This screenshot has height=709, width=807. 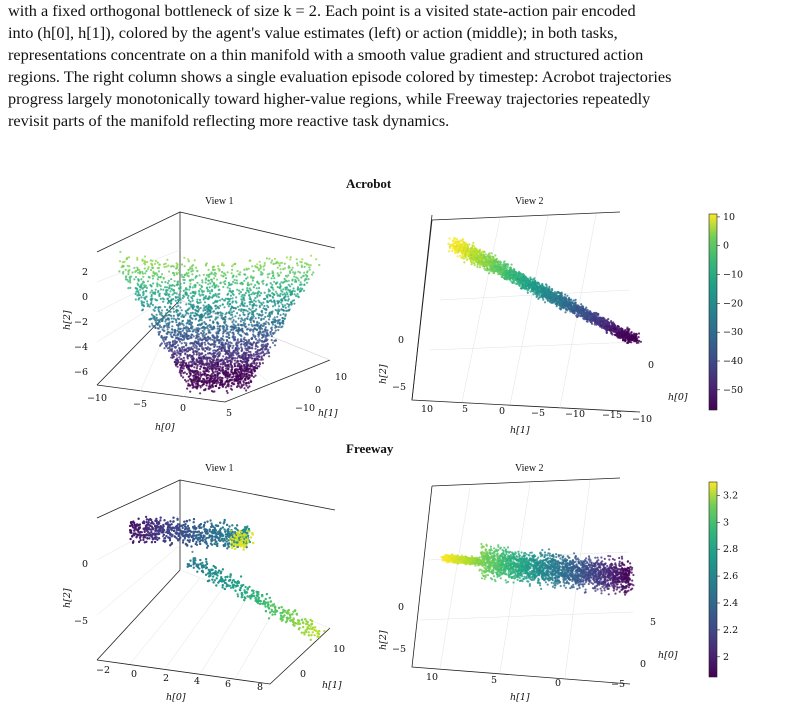 I want to click on acrobot-view2-points, so click(x=545, y=290).